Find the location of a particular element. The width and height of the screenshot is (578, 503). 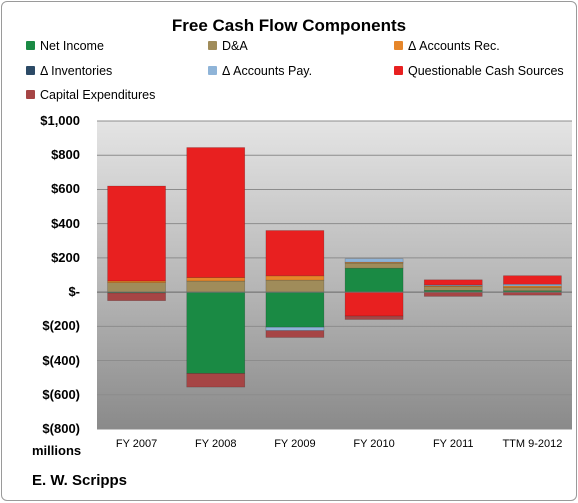

legend-label: D&A is located at coordinates (235, 46).